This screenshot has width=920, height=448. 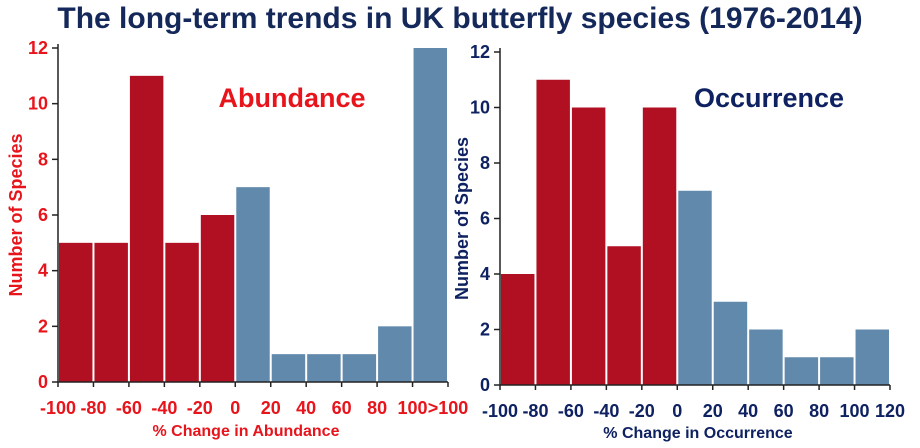 I want to click on abundance-x-tick-label: 0, so click(x=235, y=408).